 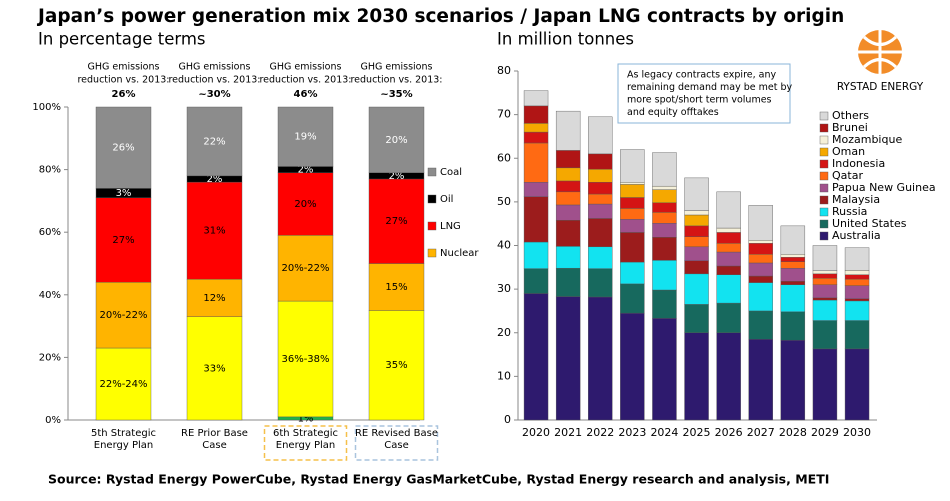 I want to click on legend-label: Mozambique, so click(x=867, y=139).